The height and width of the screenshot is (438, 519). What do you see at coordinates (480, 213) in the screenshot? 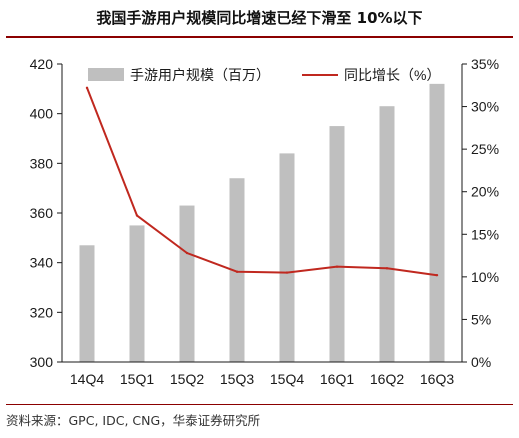
I see `right-axis-ticks: 0% 5% 10% 15% 20% 25% 30% 35%` at bounding box center [480, 213].